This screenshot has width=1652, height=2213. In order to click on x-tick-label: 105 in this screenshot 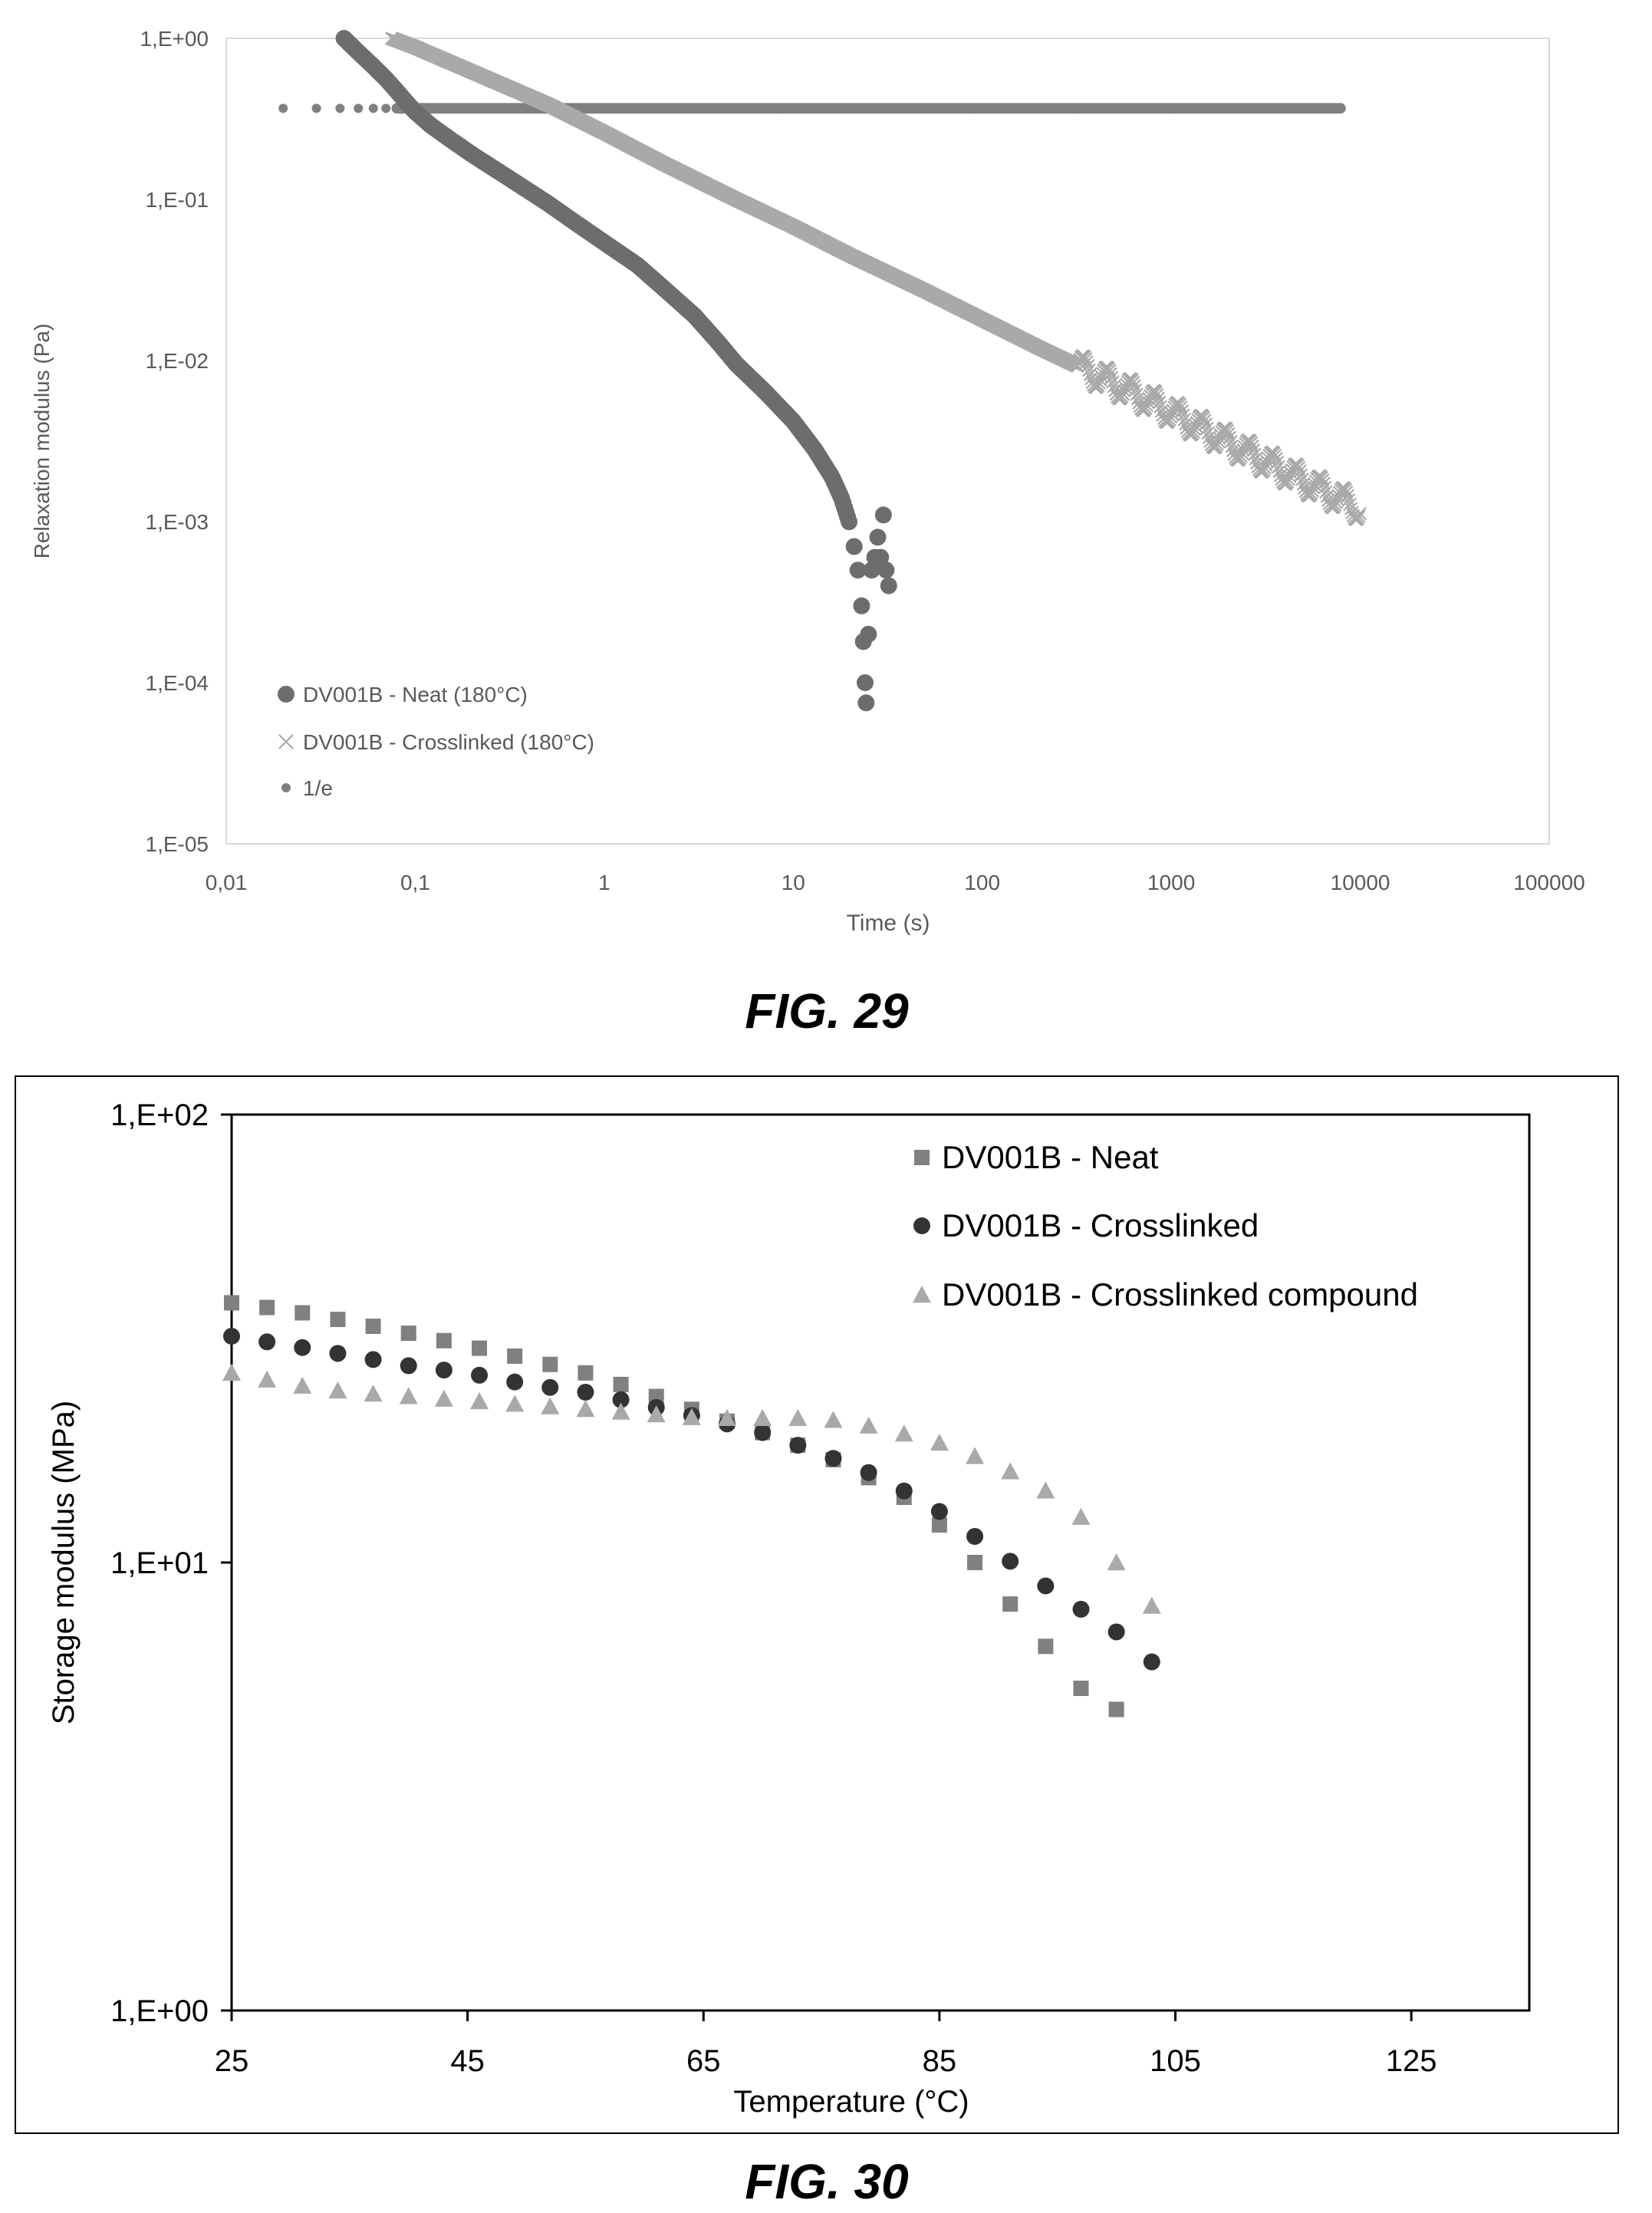, I will do `click(1175, 2061)`.